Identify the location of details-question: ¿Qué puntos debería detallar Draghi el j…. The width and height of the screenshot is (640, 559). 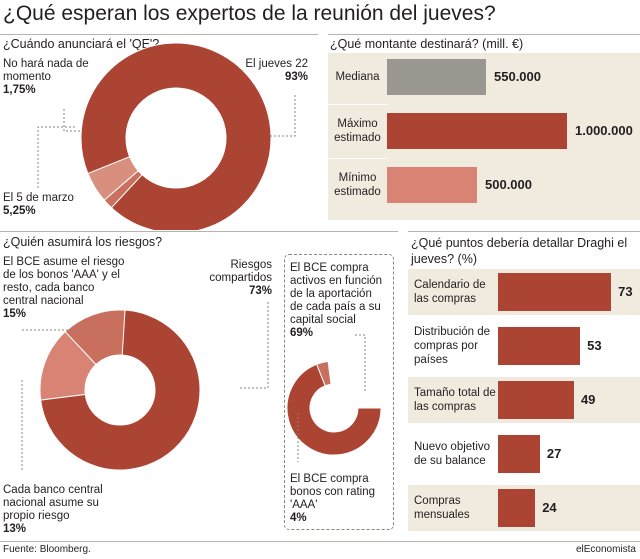
(519, 251).